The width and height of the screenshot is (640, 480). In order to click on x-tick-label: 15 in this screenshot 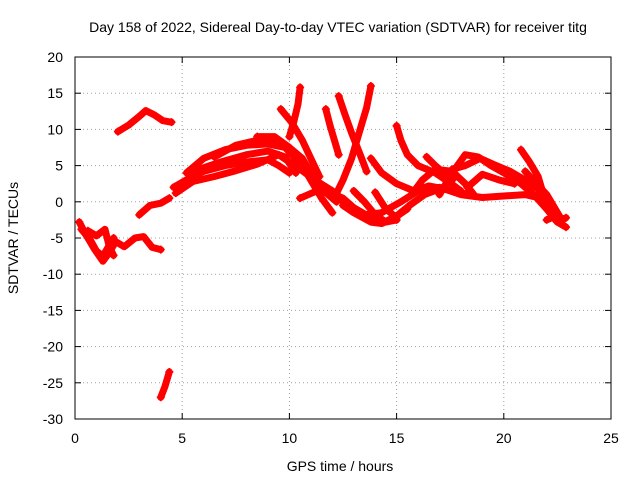, I will do `click(397, 438)`.